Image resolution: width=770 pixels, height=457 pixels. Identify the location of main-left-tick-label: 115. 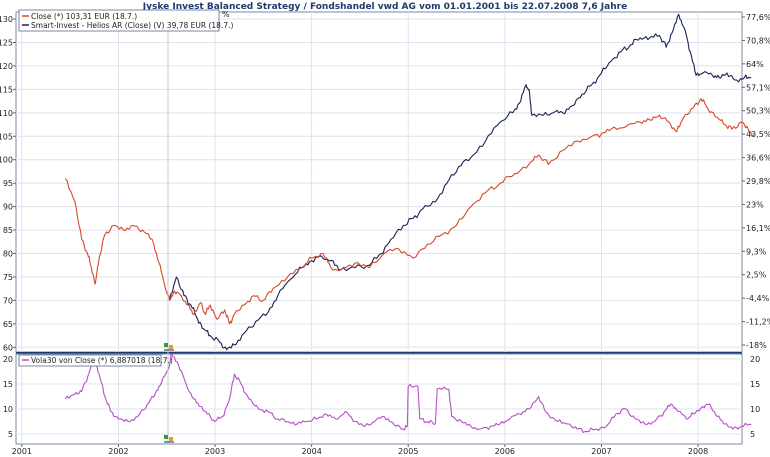
(6, 89).